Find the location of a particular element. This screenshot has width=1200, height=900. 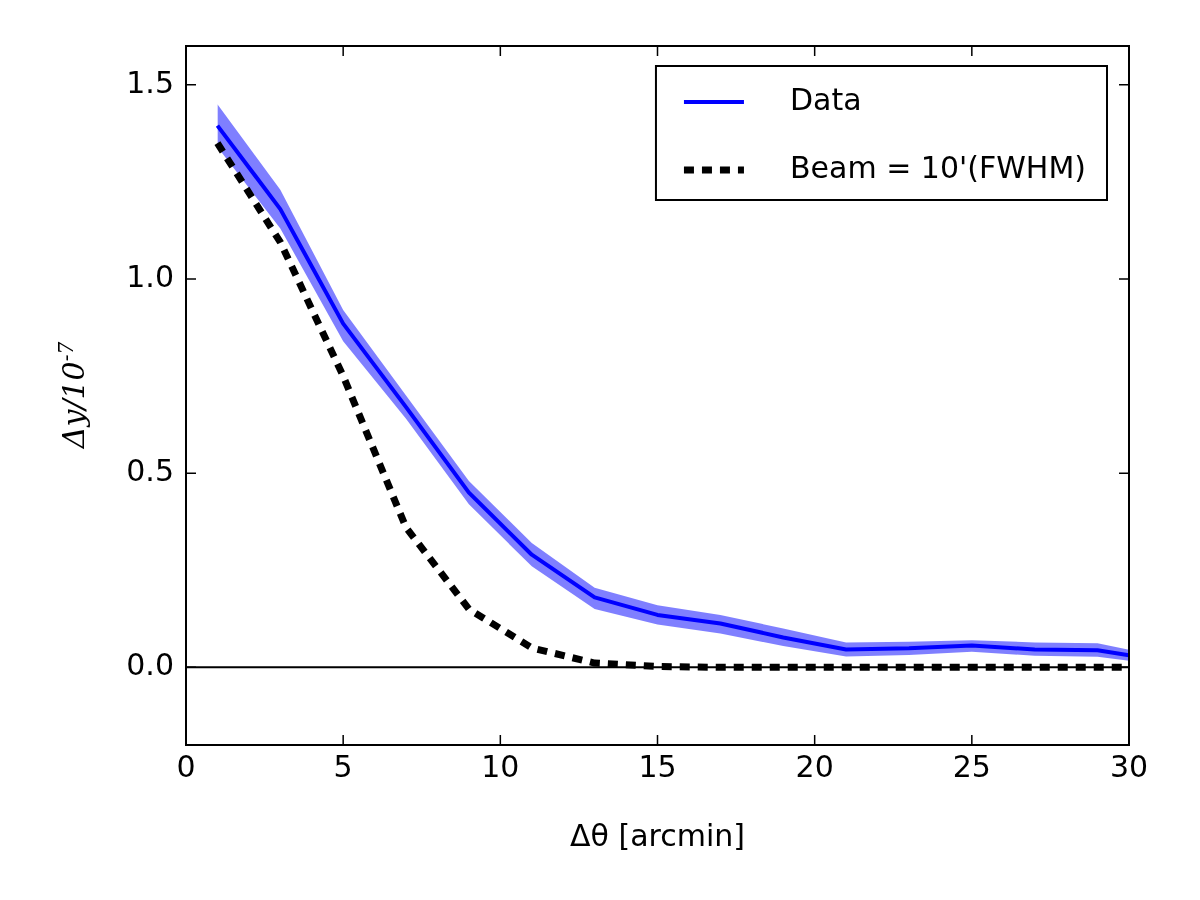

x-tick-label: 20 is located at coordinates (814, 766).